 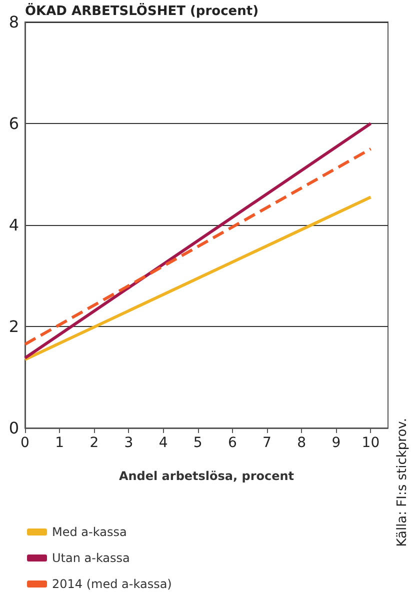 I want to click on x-tick-label: 2, so click(x=94, y=443).